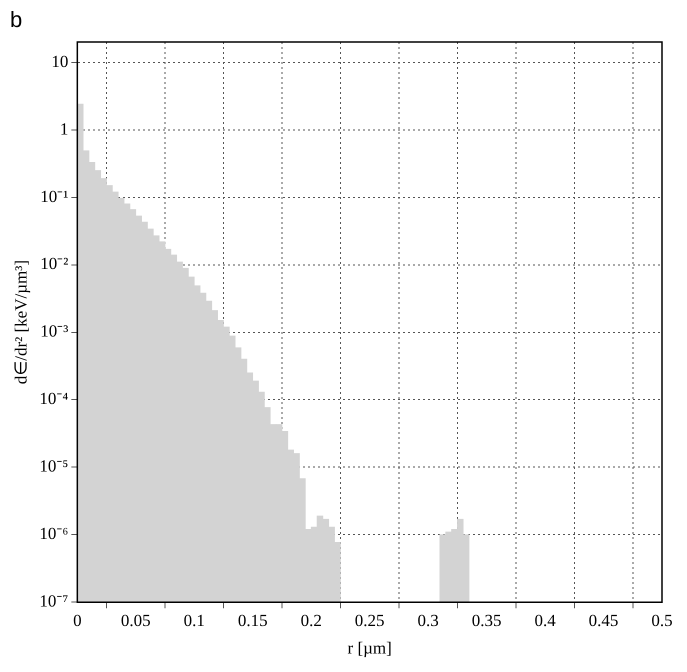 Image resolution: width=687 pixels, height=672 pixels. I want to click on x-tick-label: 0.35, so click(487, 620).